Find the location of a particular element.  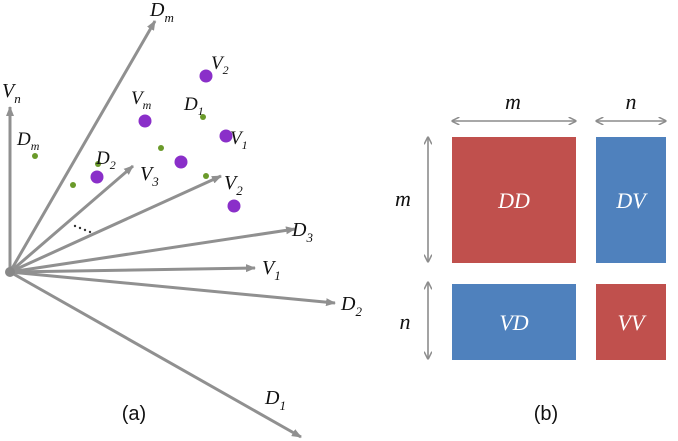

point-label-d1: D1 is located at coordinates (193, 106).